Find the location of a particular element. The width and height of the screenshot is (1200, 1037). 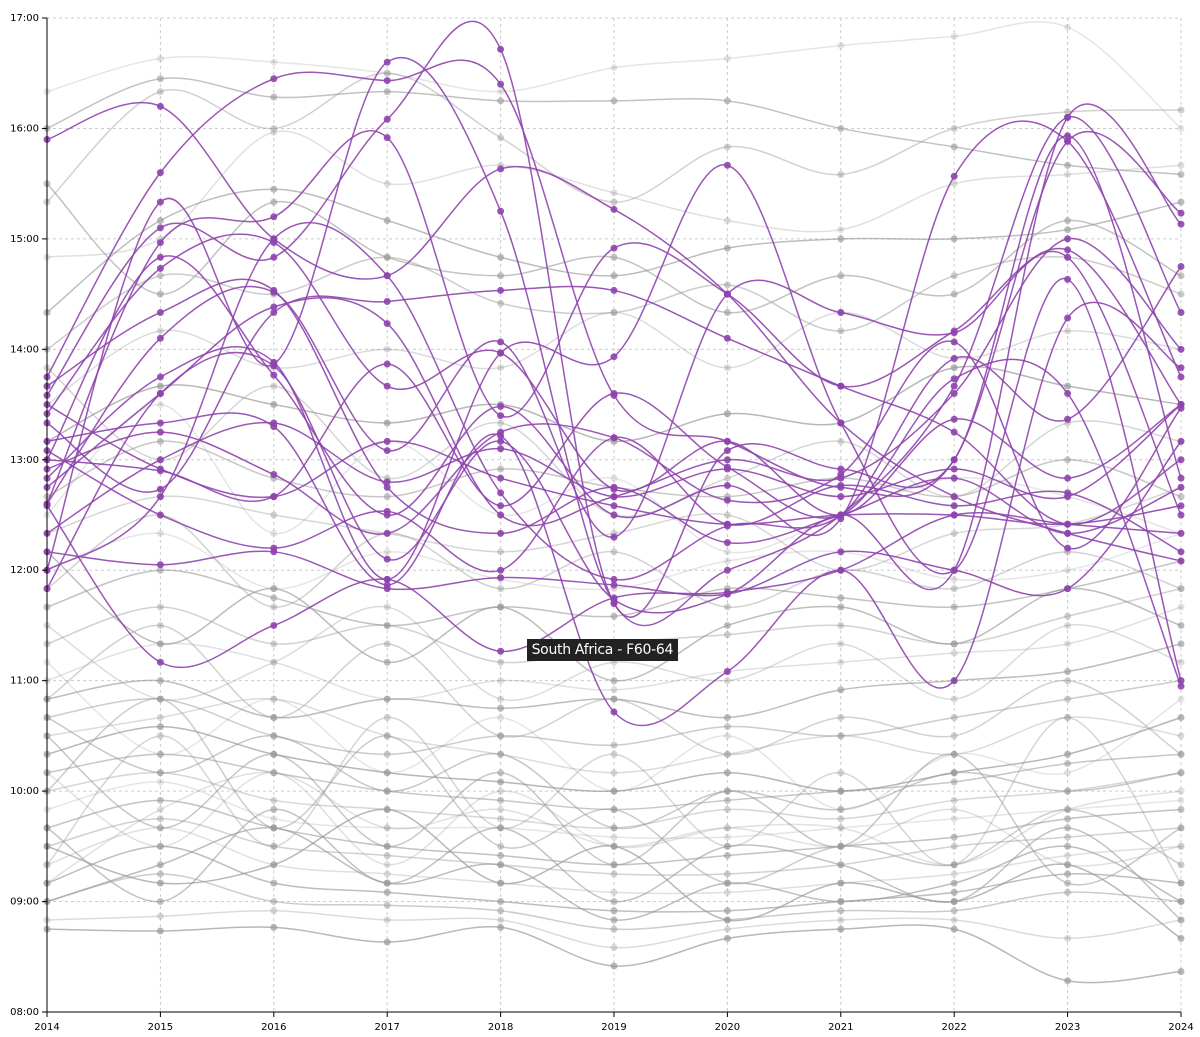

highlighted-series-line is located at coordinates (614, 518).